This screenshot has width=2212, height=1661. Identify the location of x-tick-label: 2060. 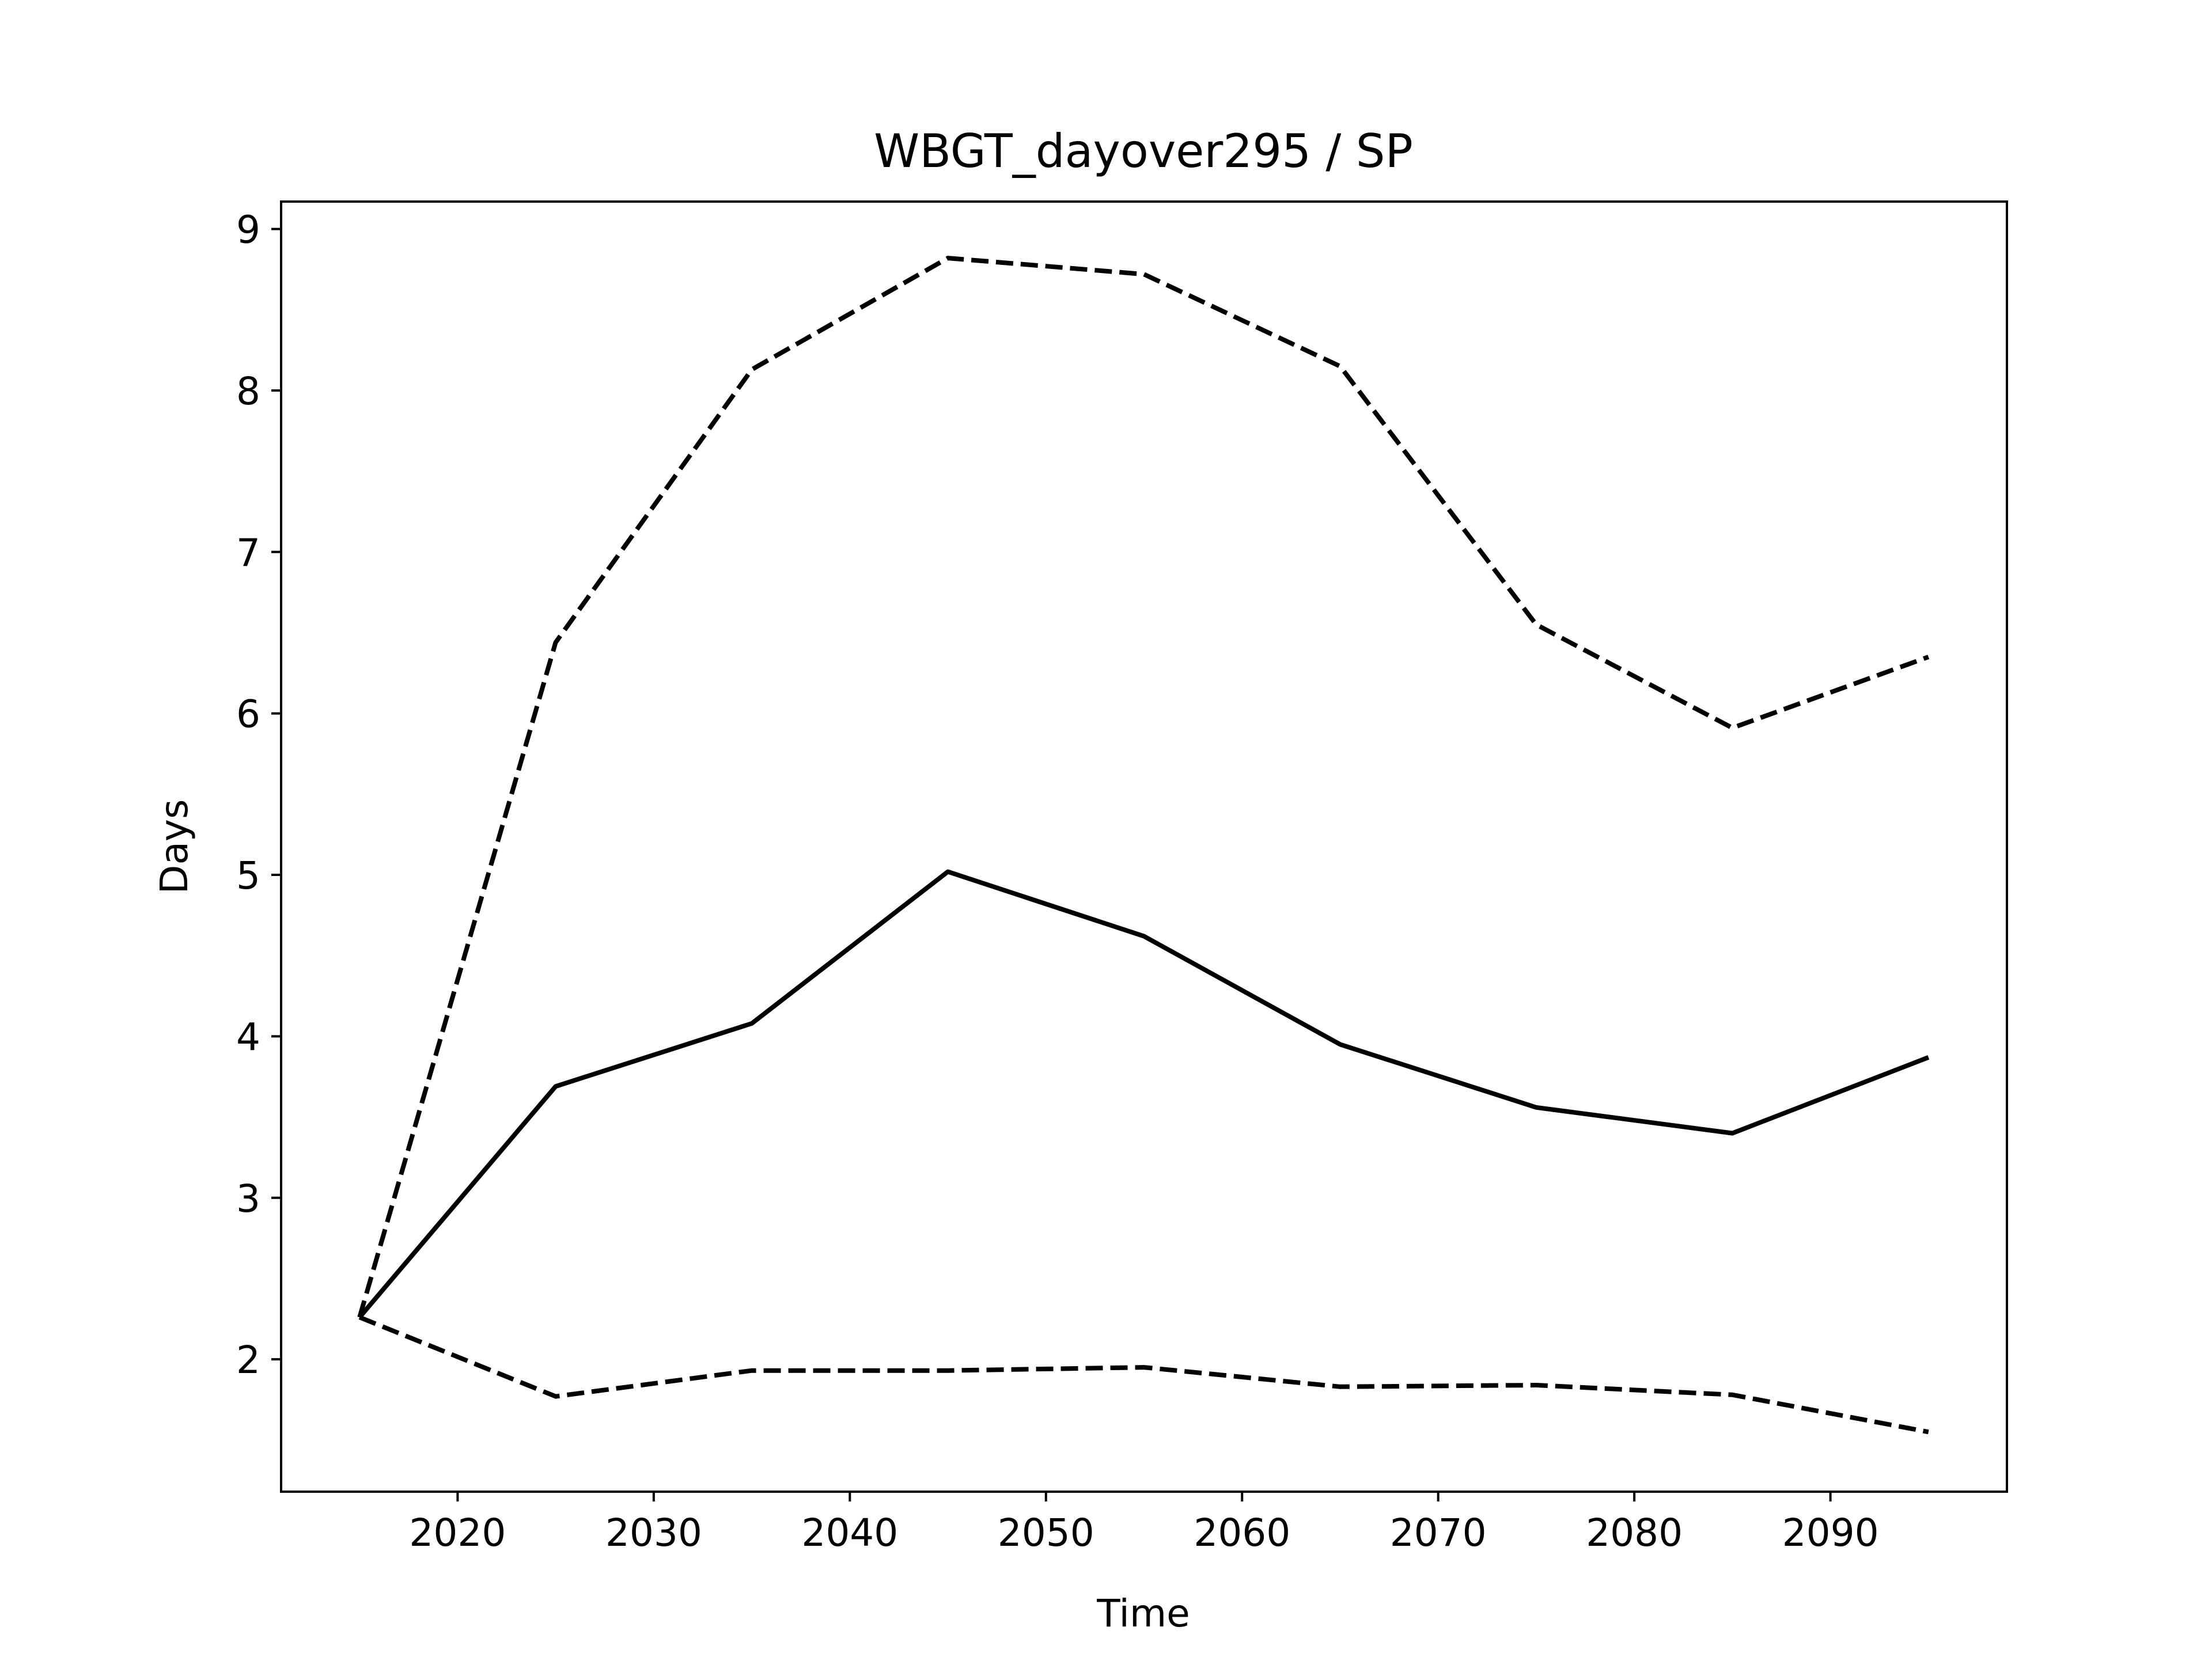
(1242, 1533).